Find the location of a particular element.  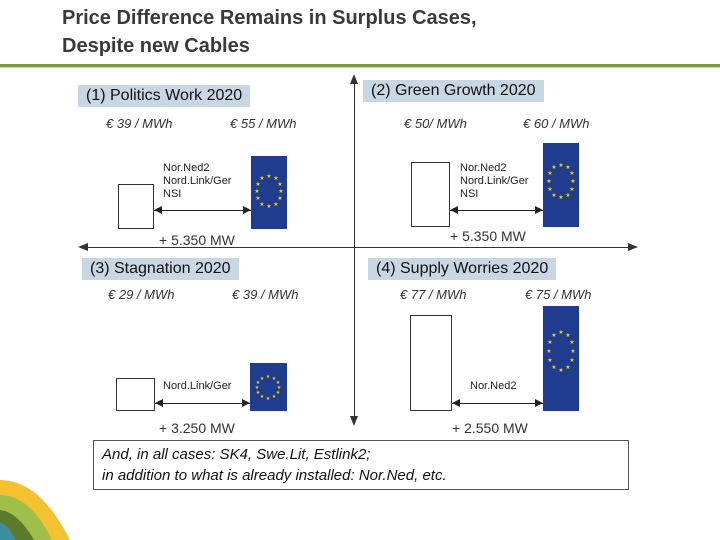

decorative-swoosh-icon is located at coordinates (35, 510).